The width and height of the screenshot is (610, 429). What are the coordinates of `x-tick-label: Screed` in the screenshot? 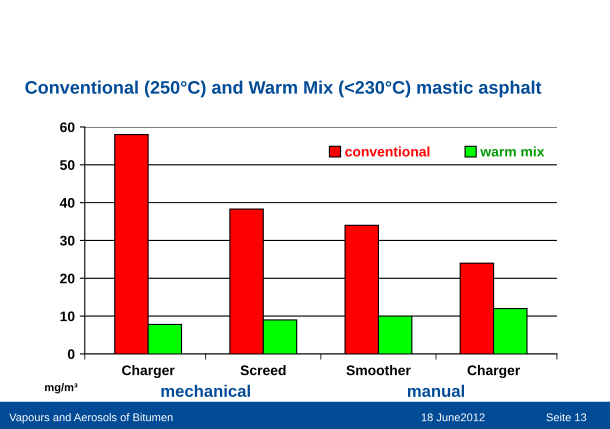 It's located at (263, 370).